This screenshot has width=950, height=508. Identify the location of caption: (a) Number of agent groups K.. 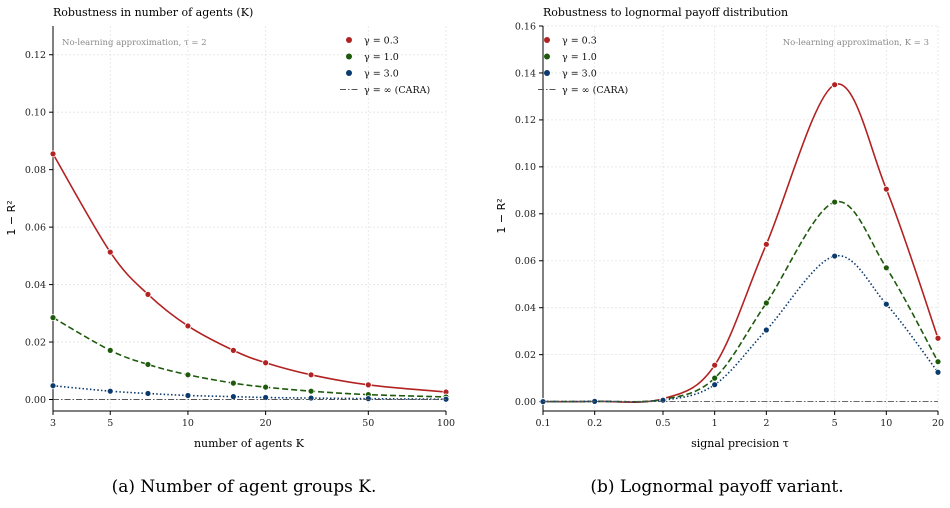
(244, 487).